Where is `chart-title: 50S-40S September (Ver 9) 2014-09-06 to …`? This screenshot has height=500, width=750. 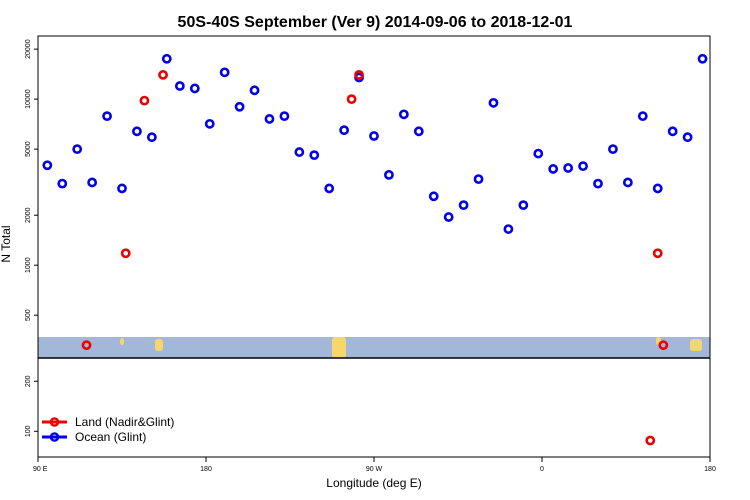 chart-title: 50S-40S September (Ver 9) 2014-09-06 to … is located at coordinates (375, 22).